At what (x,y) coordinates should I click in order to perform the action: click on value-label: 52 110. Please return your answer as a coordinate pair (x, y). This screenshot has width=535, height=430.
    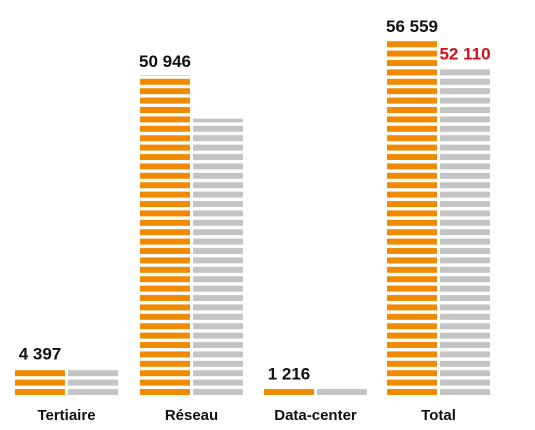
    Looking at the image, I should click on (464, 54).